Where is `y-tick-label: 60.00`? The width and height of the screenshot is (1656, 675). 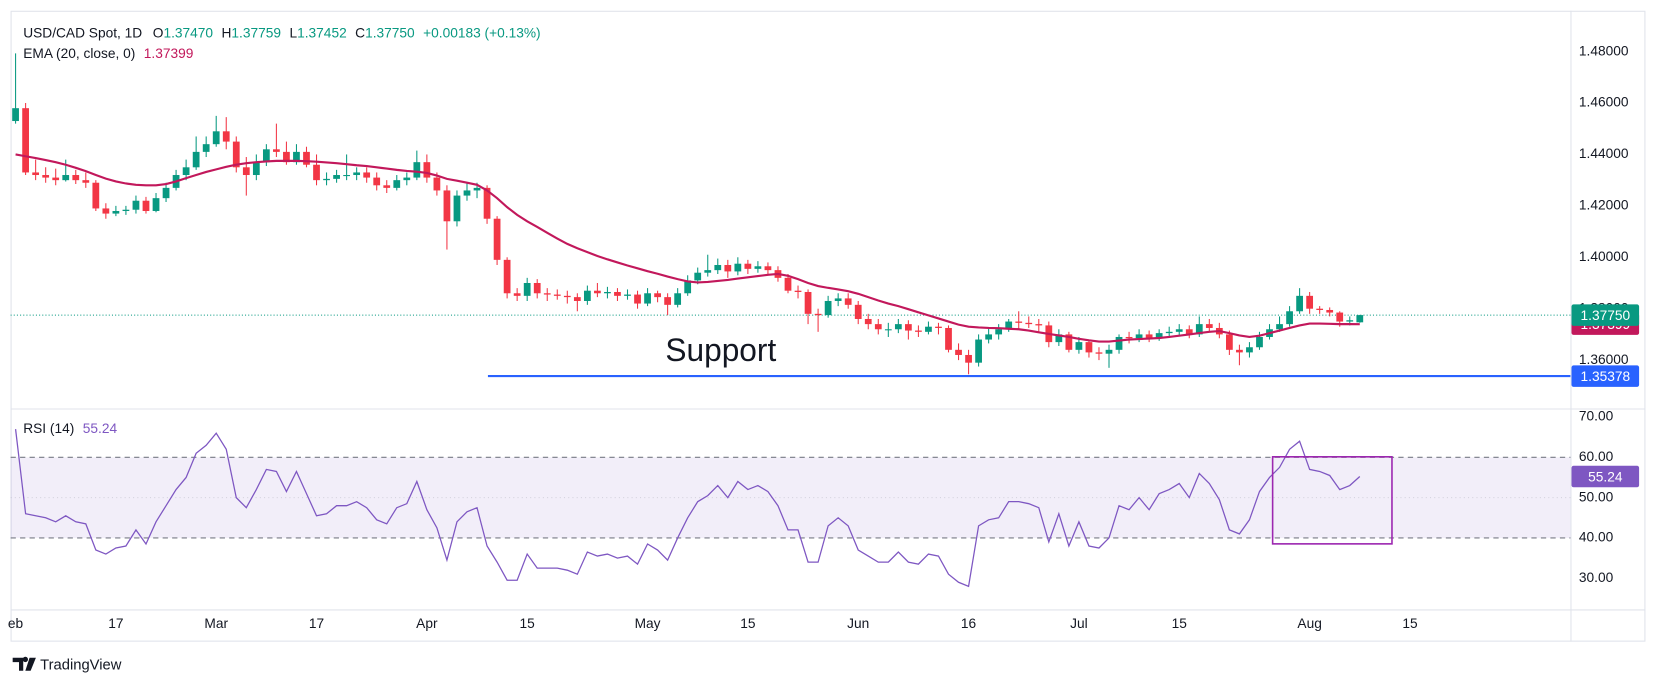 y-tick-label: 60.00 is located at coordinates (1596, 456).